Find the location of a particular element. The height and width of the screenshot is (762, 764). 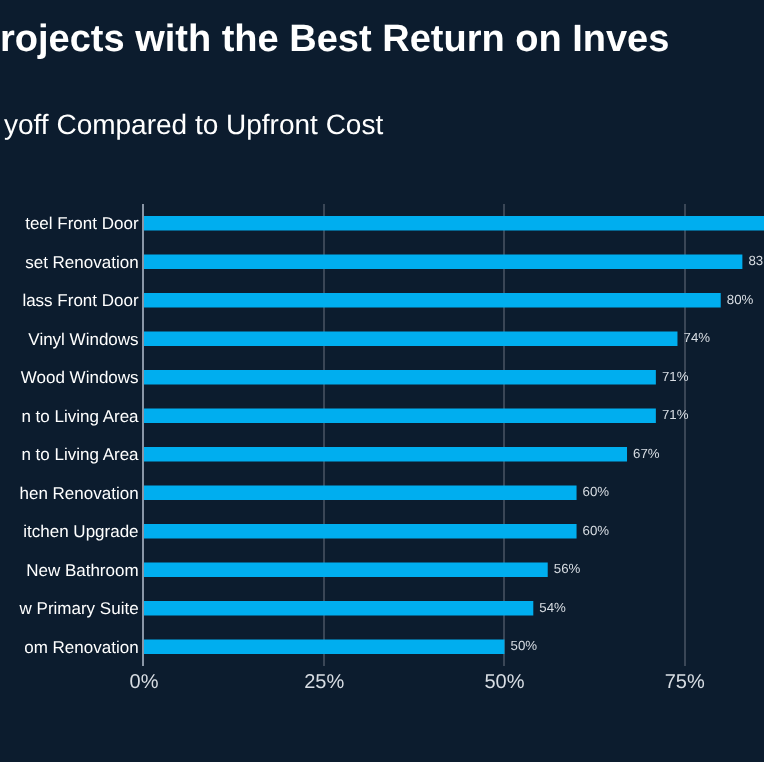

chart-title: rojects with the Best Return on Inves is located at coordinates (335, 39).